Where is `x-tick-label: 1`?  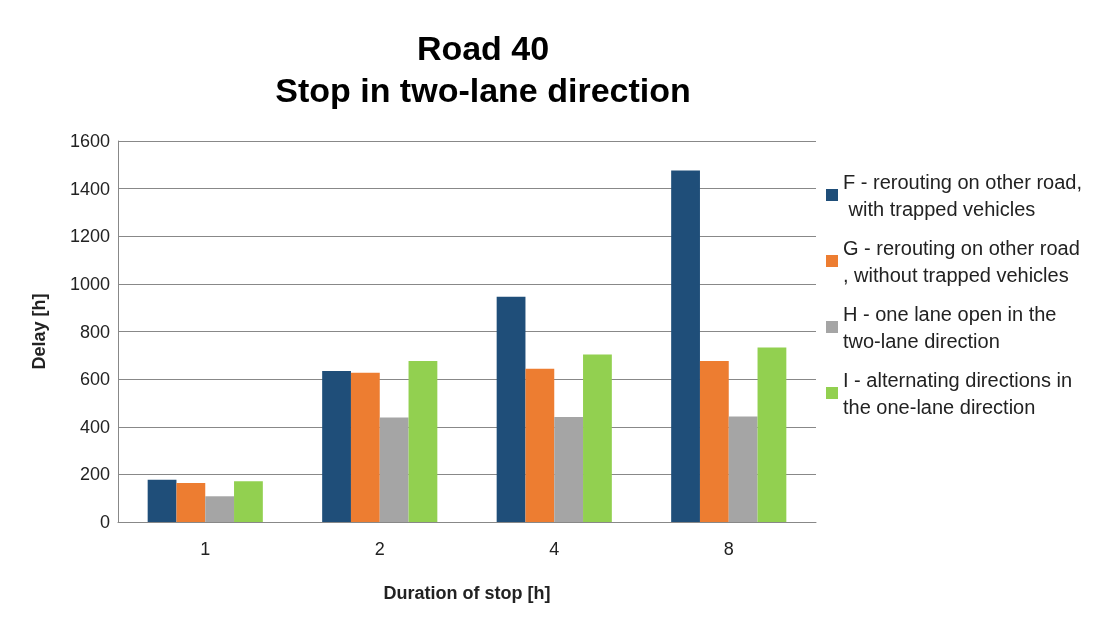
x-tick-label: 1 is located at coordinates (205, 549).